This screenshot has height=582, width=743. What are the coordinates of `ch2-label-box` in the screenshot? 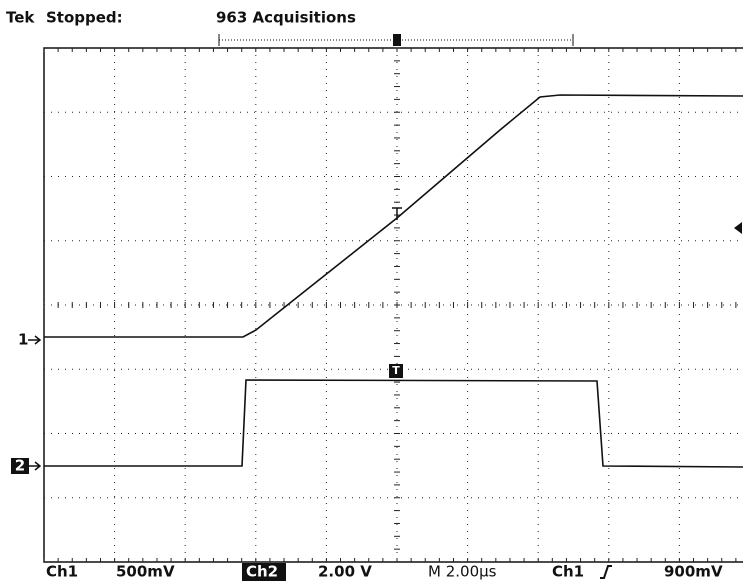 It's located at (264, 572).